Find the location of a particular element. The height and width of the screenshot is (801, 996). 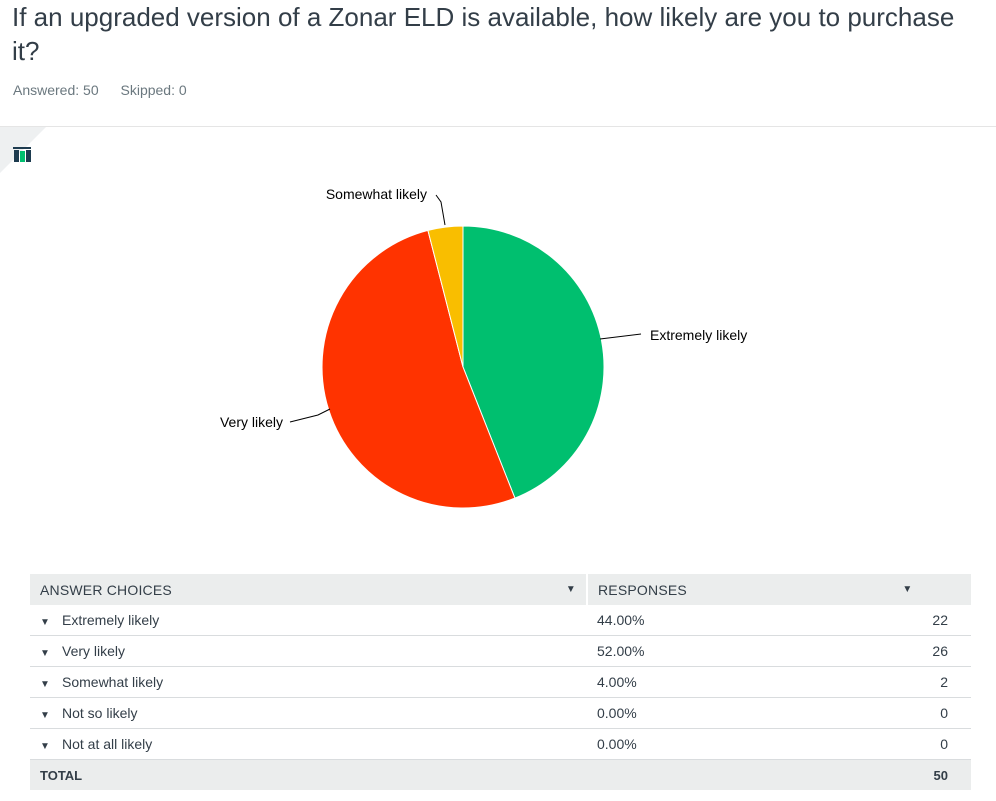

answer-choice-label: Very likely is located at coordinates (94, 651).